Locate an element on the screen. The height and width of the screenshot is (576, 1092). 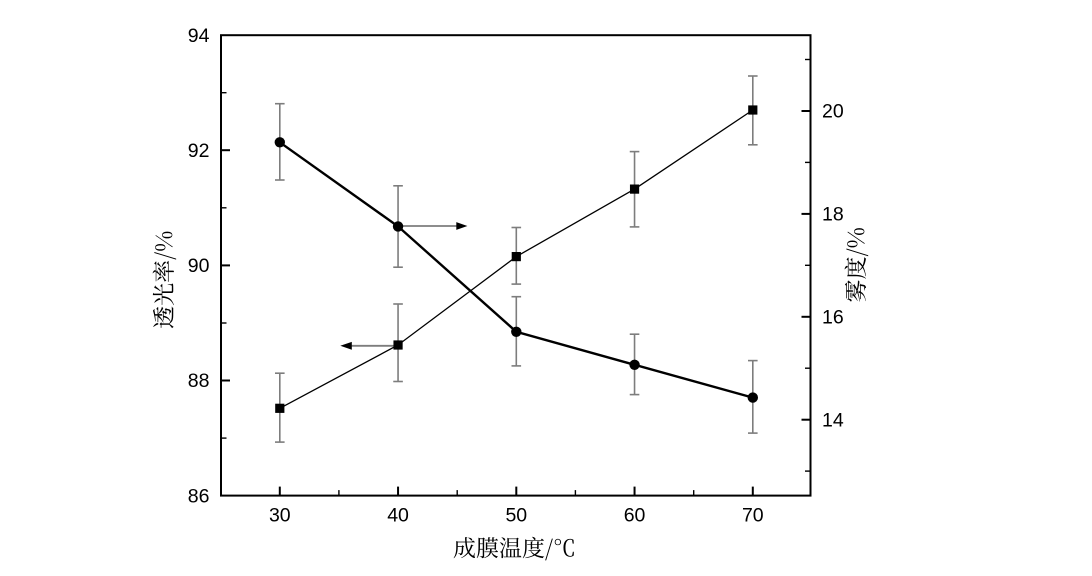
svg-text: 94 is located at coordinates (199, 36).